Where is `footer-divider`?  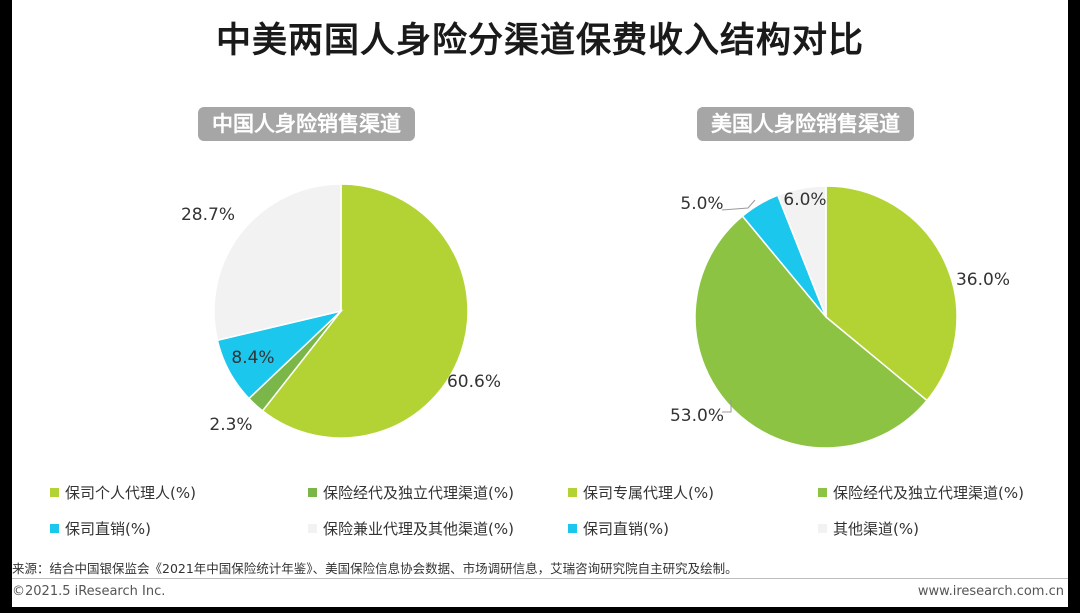 footer-divider is located at coordinates (540, 578).